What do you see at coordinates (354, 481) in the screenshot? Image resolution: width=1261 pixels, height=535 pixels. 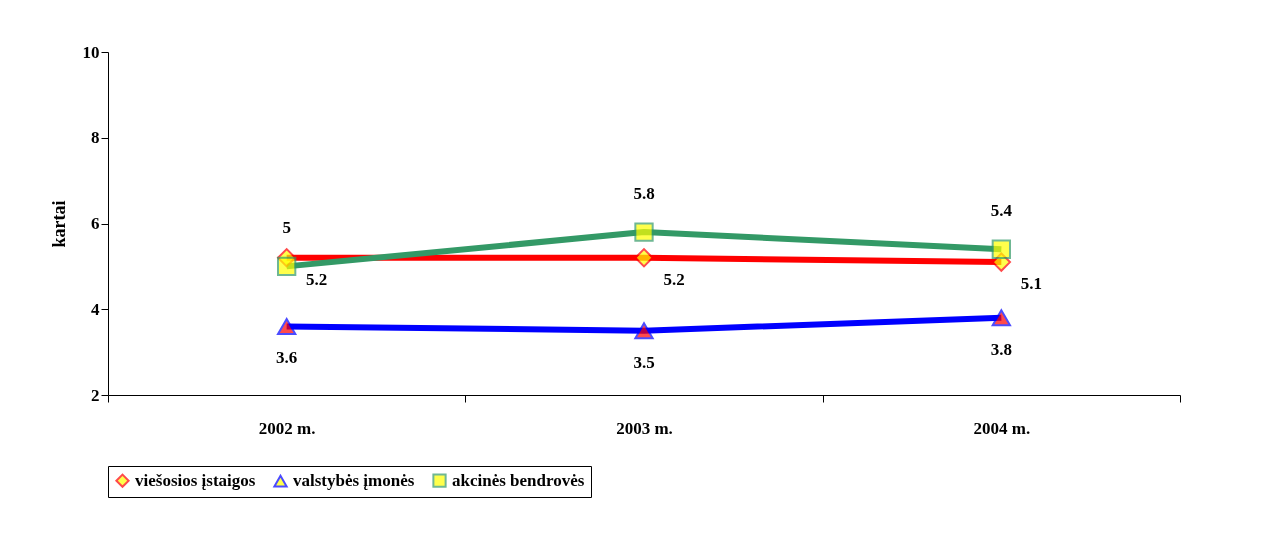 I see `legend-label: valstybės įmonės` at bounding box center [354, 481].